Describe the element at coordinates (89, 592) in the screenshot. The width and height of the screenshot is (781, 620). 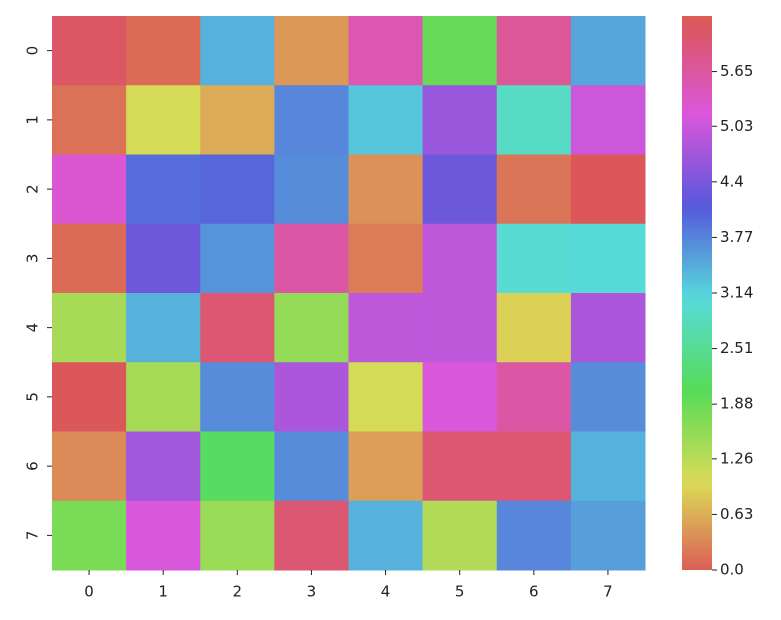
I see `x-tick-label: 0` at that location.